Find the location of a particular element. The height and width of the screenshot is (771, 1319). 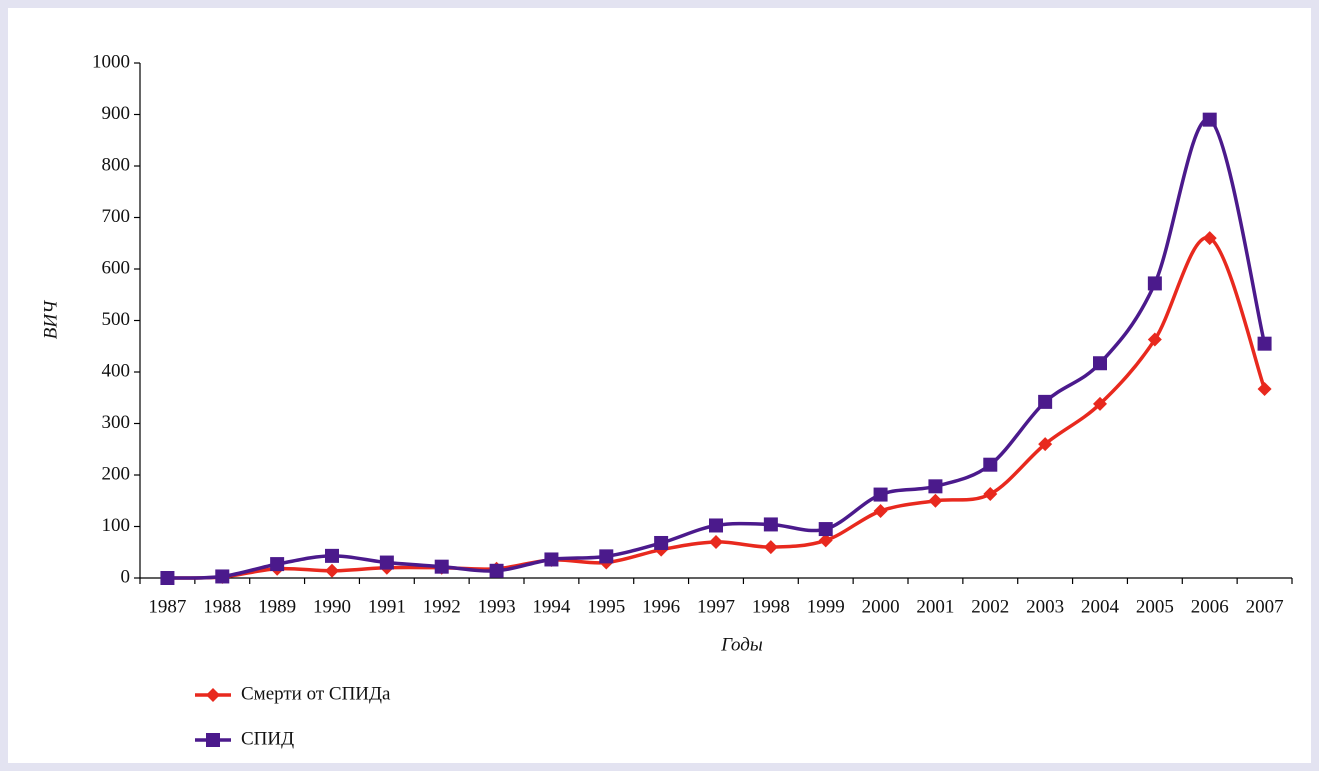

y-tick-label: 1000 is located at coordinates (111, 61).